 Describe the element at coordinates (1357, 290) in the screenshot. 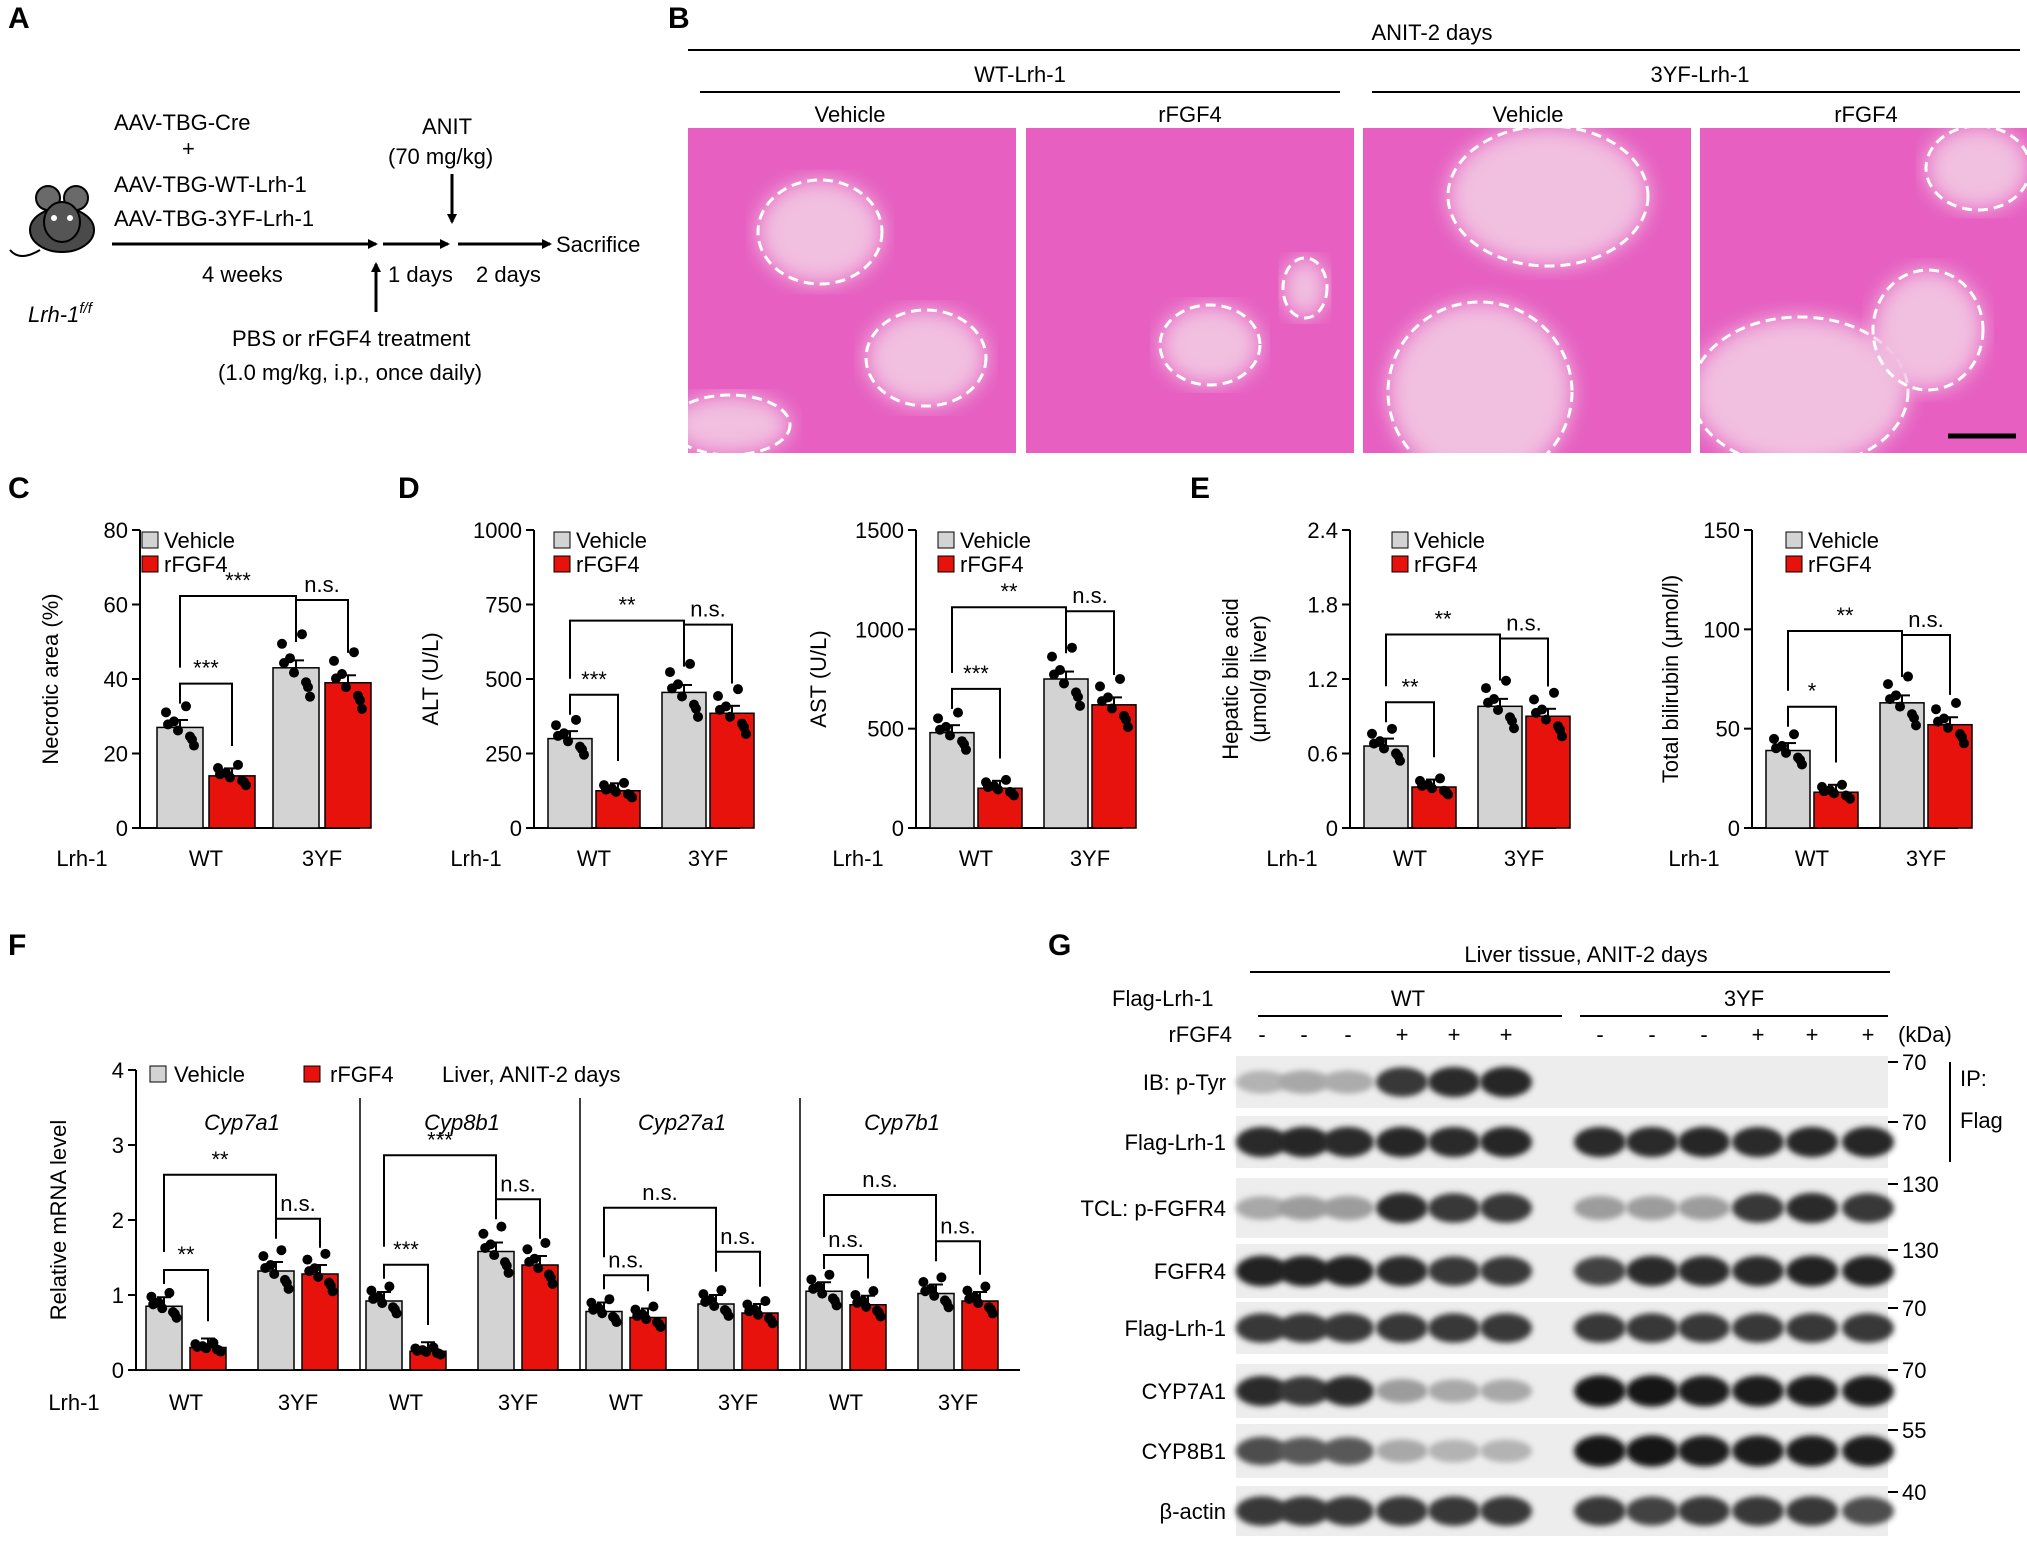

I see `histology-images` at that location.